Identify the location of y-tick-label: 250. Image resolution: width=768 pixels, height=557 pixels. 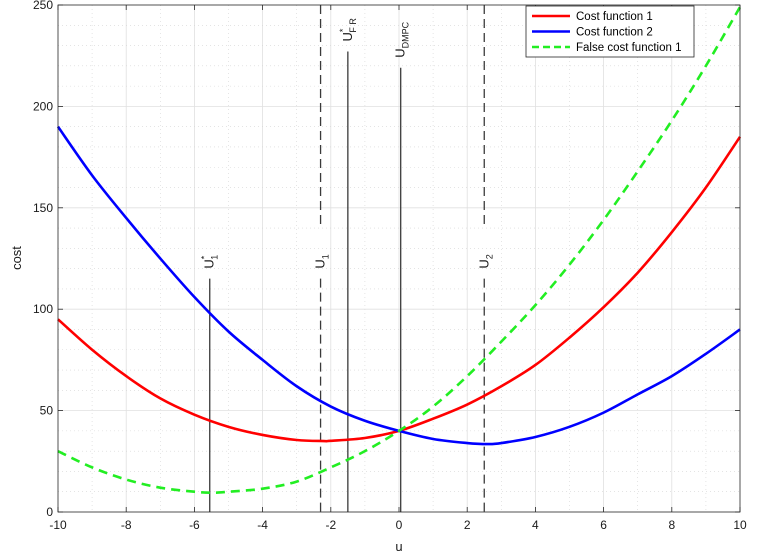
(43, 6).